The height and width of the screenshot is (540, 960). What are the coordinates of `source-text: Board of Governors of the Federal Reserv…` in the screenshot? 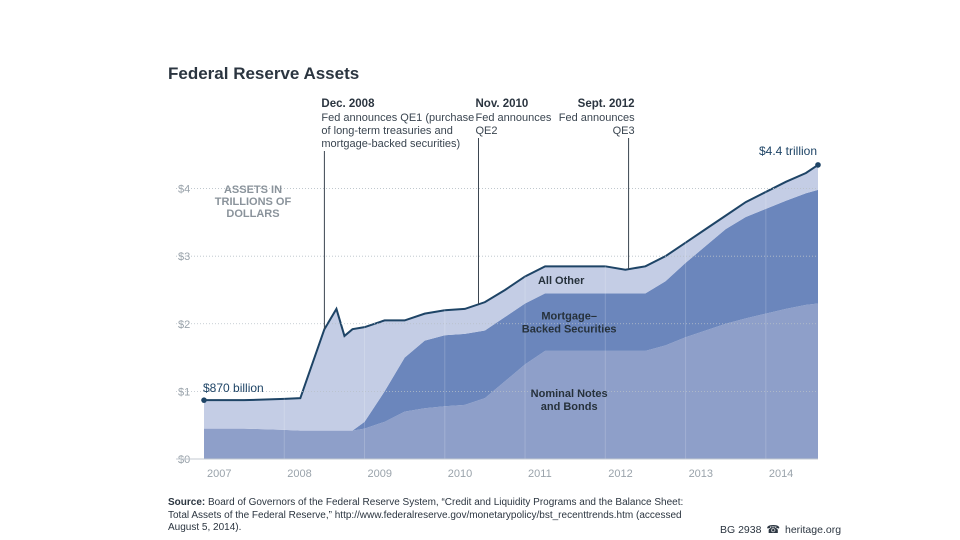 It's located at (426, 515).